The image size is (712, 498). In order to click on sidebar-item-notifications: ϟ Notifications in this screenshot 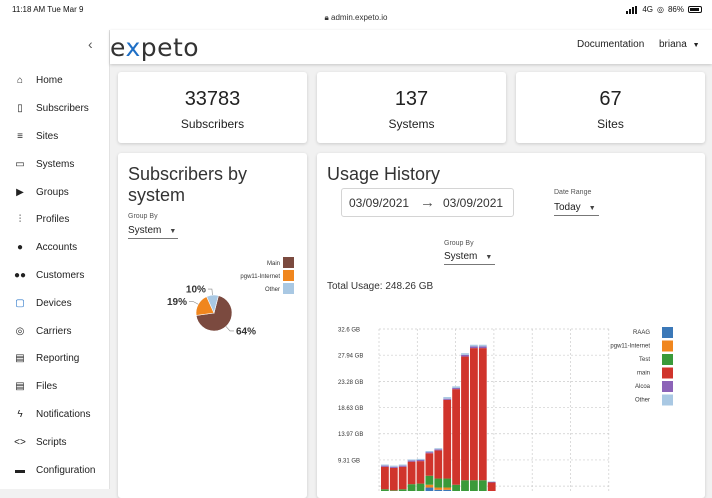, I will do `click(55, 415)`.